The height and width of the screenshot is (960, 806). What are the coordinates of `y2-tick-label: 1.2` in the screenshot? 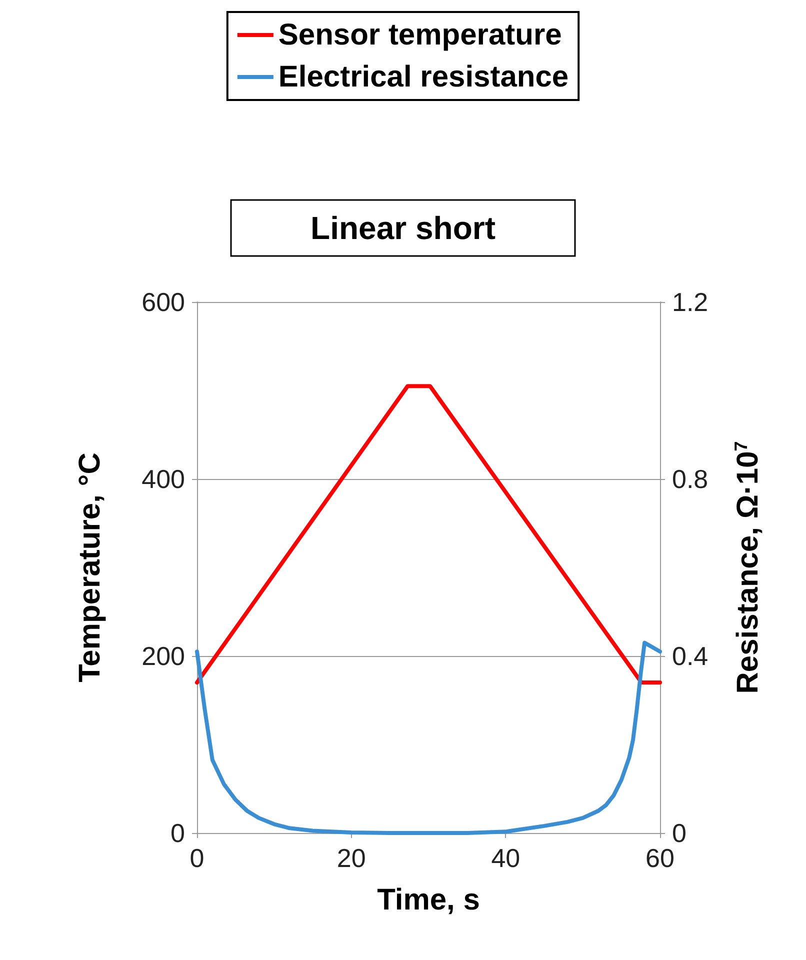 It's located at (690, 302).